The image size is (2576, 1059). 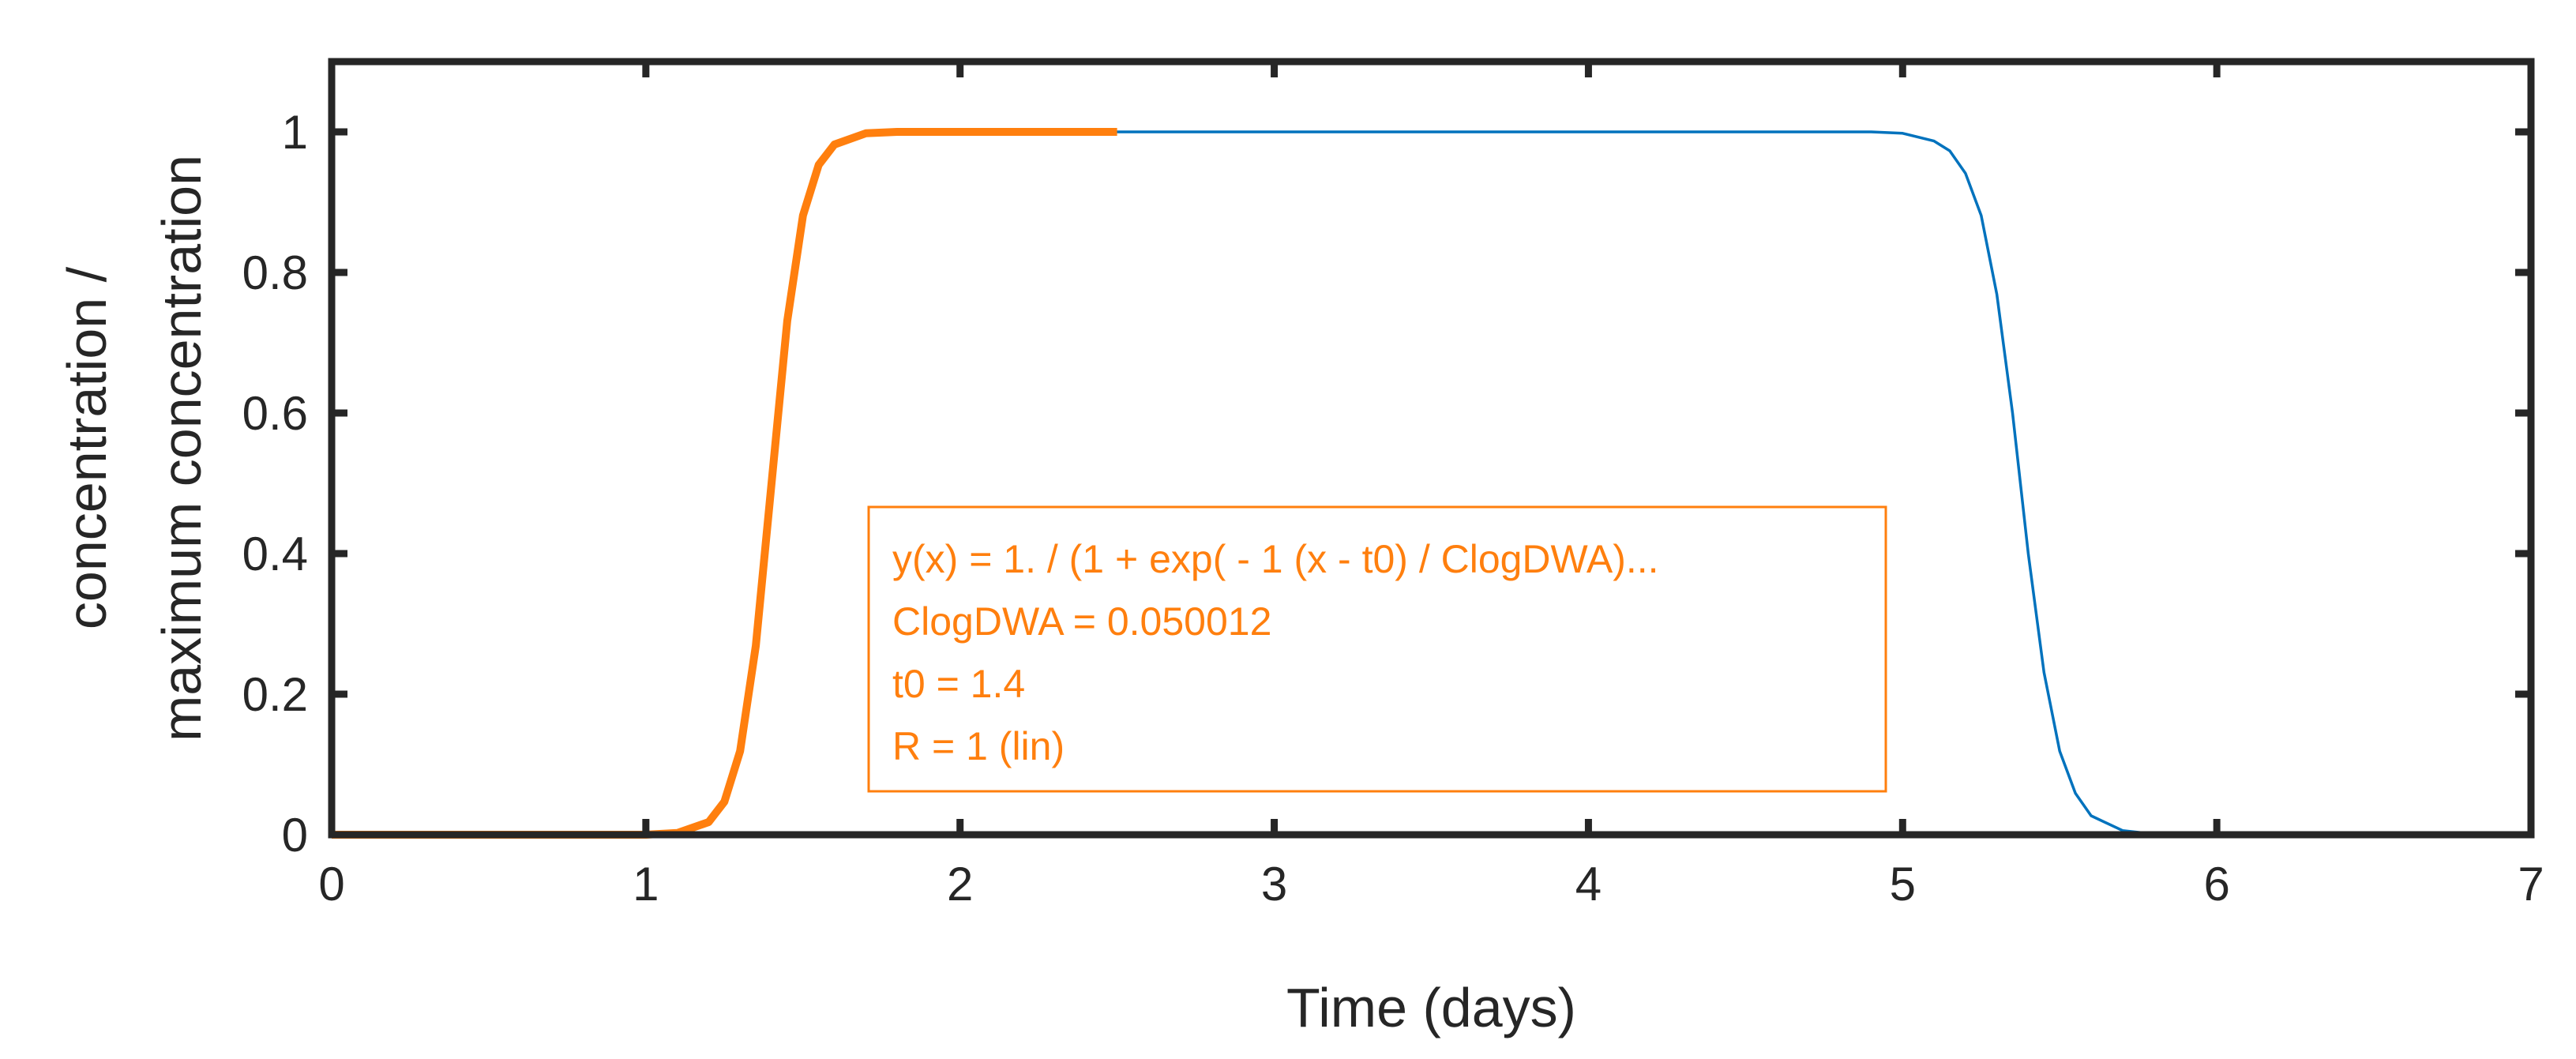 What do you see at coordinates (331, 885) in the screenshot?
I see `x-tick-label: 0` at bounding box center [331, 885].